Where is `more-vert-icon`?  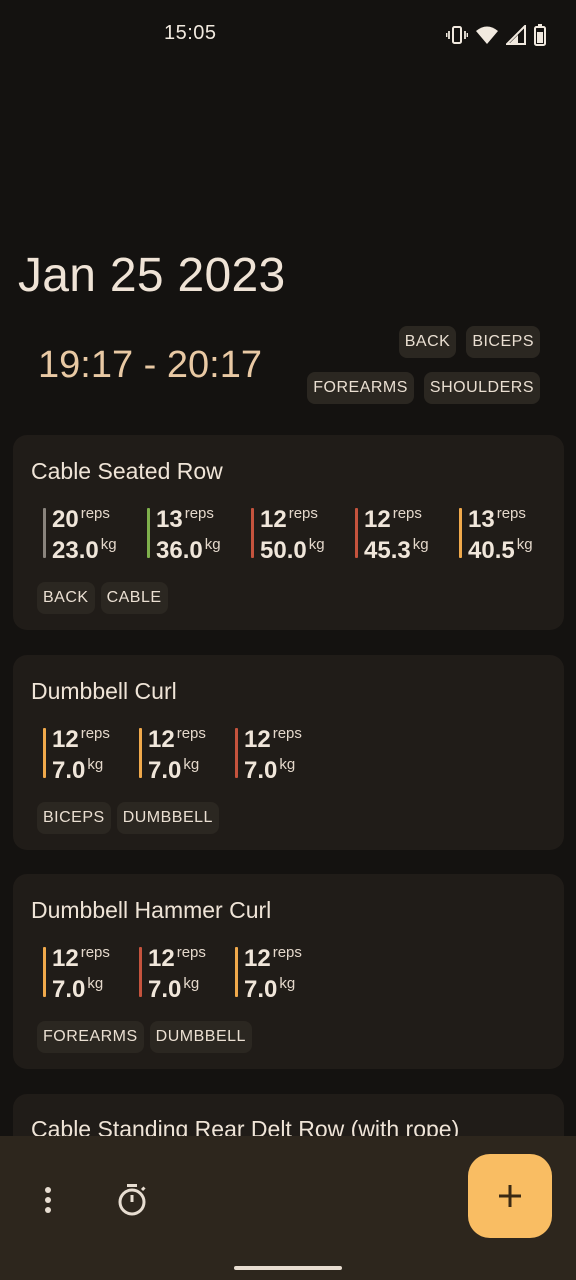
more-vert-icon is located at coordinates (48, 1200).